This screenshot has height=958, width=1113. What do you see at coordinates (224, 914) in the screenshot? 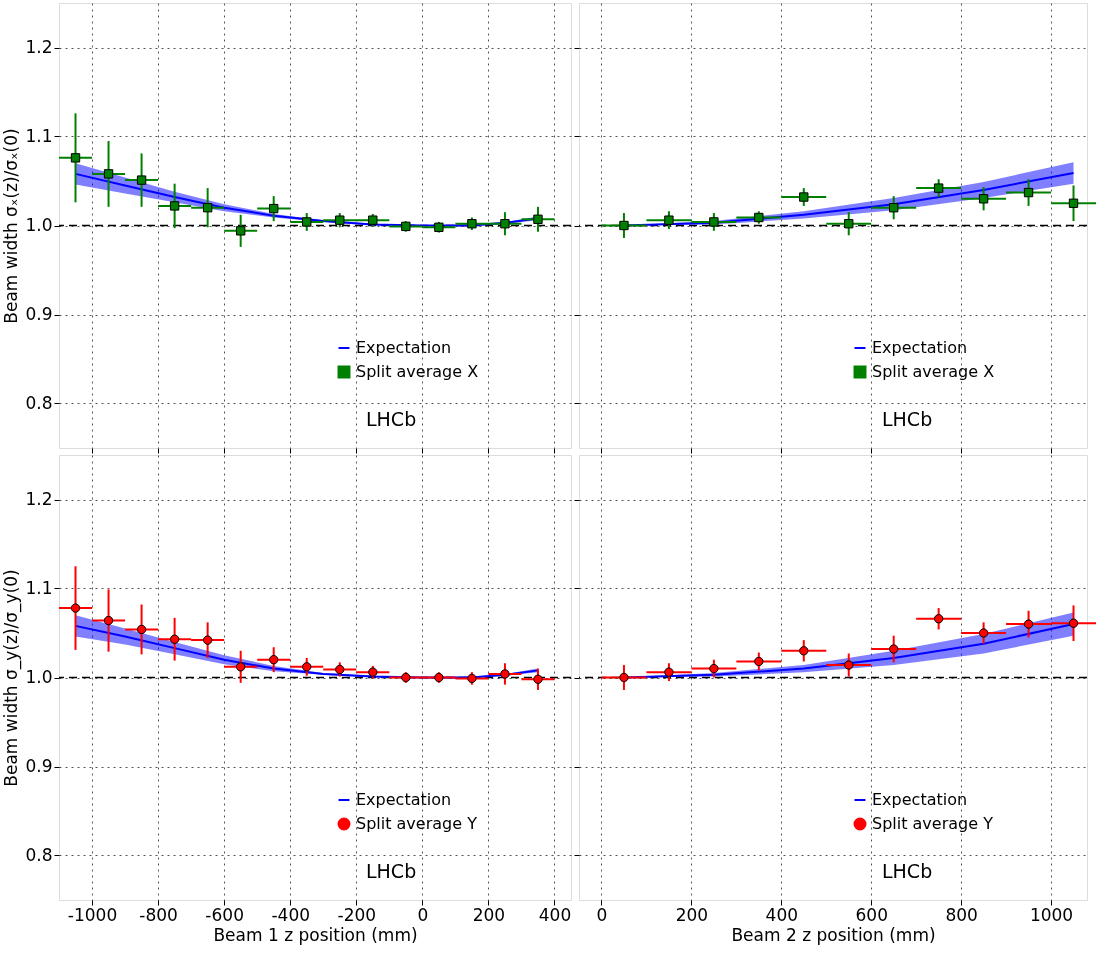
I see `x-tick-label: -600` at bounding box center [224, 914].